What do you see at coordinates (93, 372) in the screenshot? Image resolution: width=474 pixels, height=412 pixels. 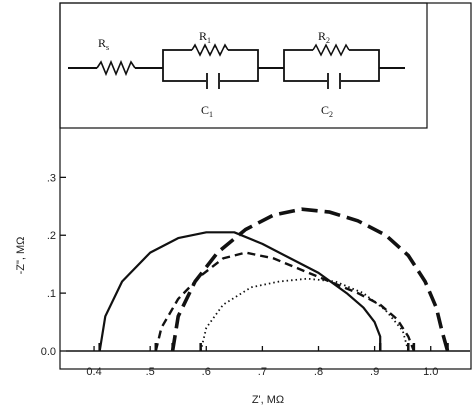 I see `x-tick-label: 0.4` at bounding box center [93, 372].